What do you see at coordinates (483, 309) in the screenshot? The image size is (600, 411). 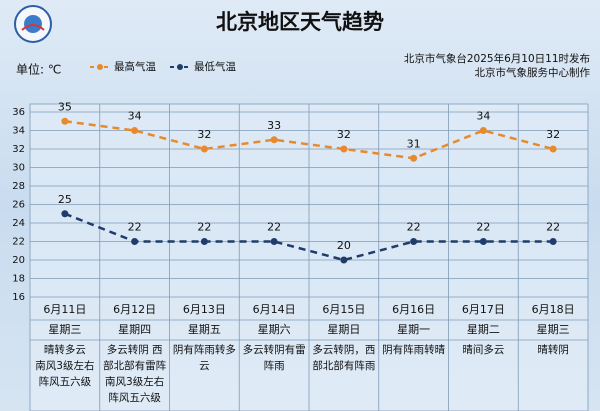 I see `date-label: 6月17日` at bounding box center [483, 309].